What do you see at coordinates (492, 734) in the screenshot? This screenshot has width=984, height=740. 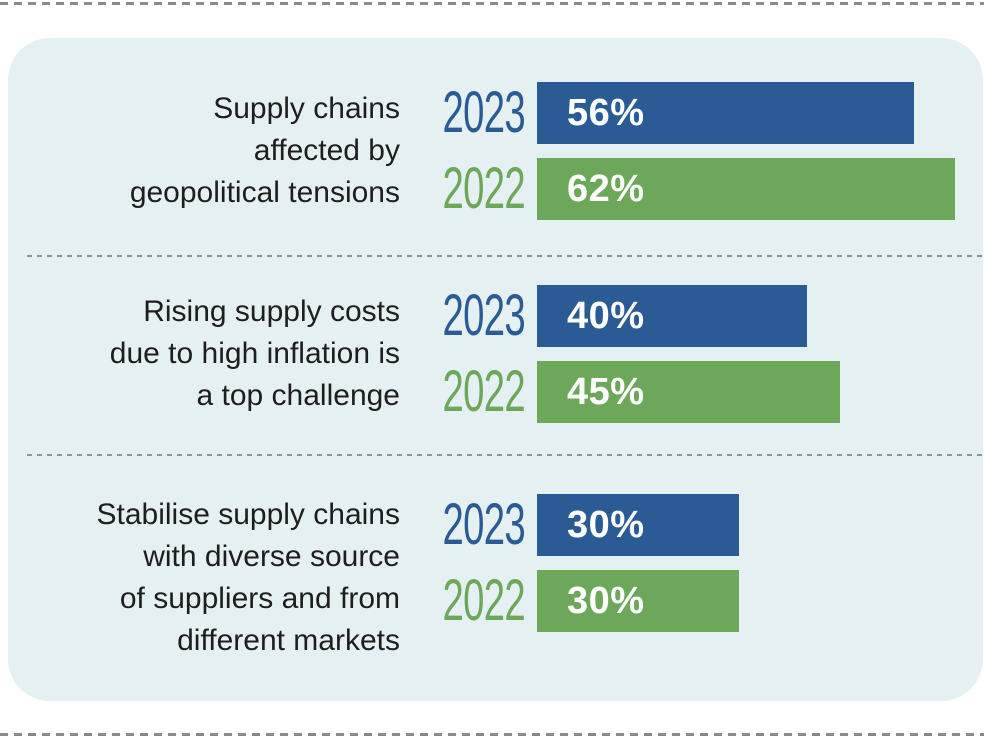 I see `bottom-dashed-divider` at bounding box center [492, 734].